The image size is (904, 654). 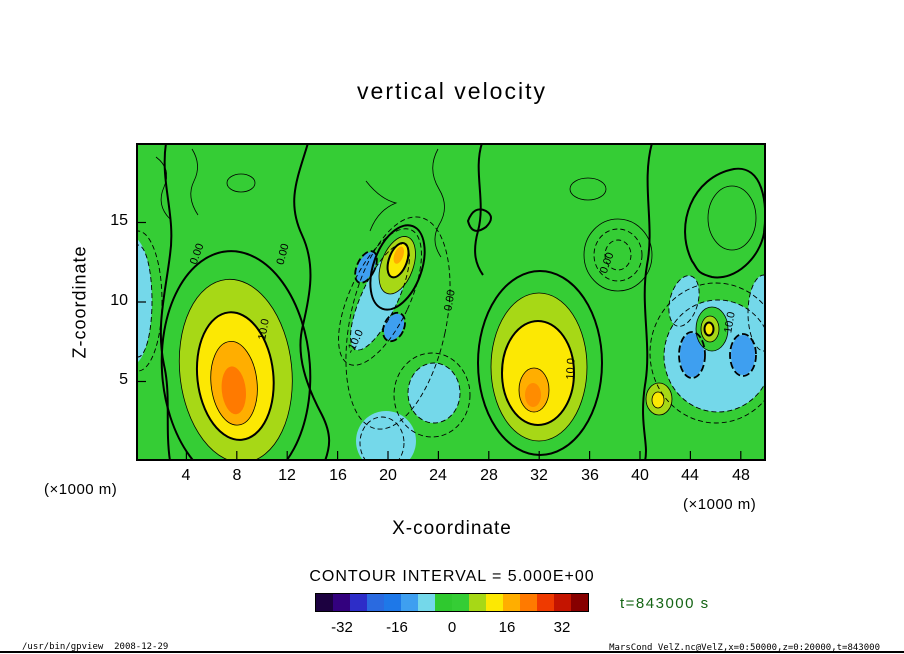 What do you see at coordinates (452, 627) in the screenshot?
I see `colorbar-tick-label: 0` at bounding box center [452, 627].